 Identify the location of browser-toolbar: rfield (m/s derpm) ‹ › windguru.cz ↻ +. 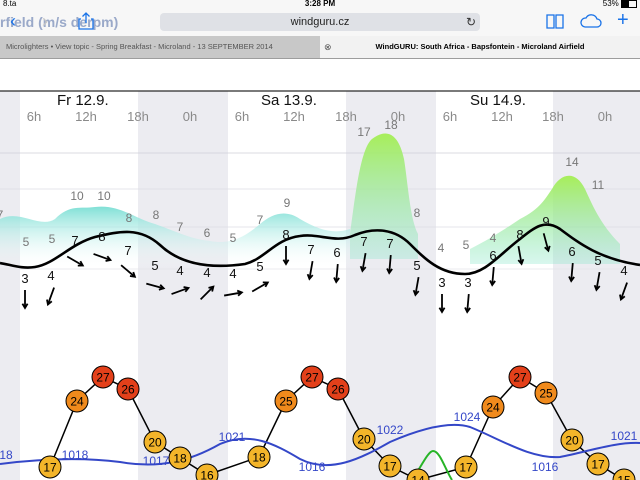
(320, 22).